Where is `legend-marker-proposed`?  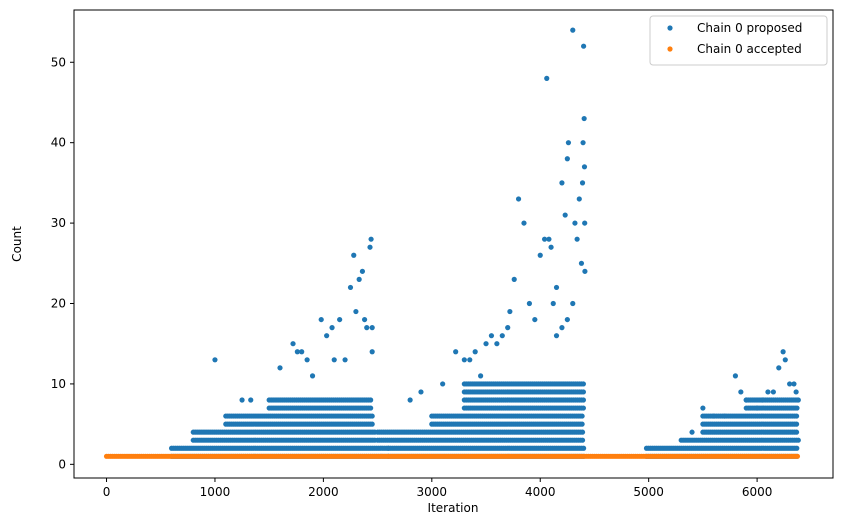
legend-marker-proposed is located at coordinates (670, 28).